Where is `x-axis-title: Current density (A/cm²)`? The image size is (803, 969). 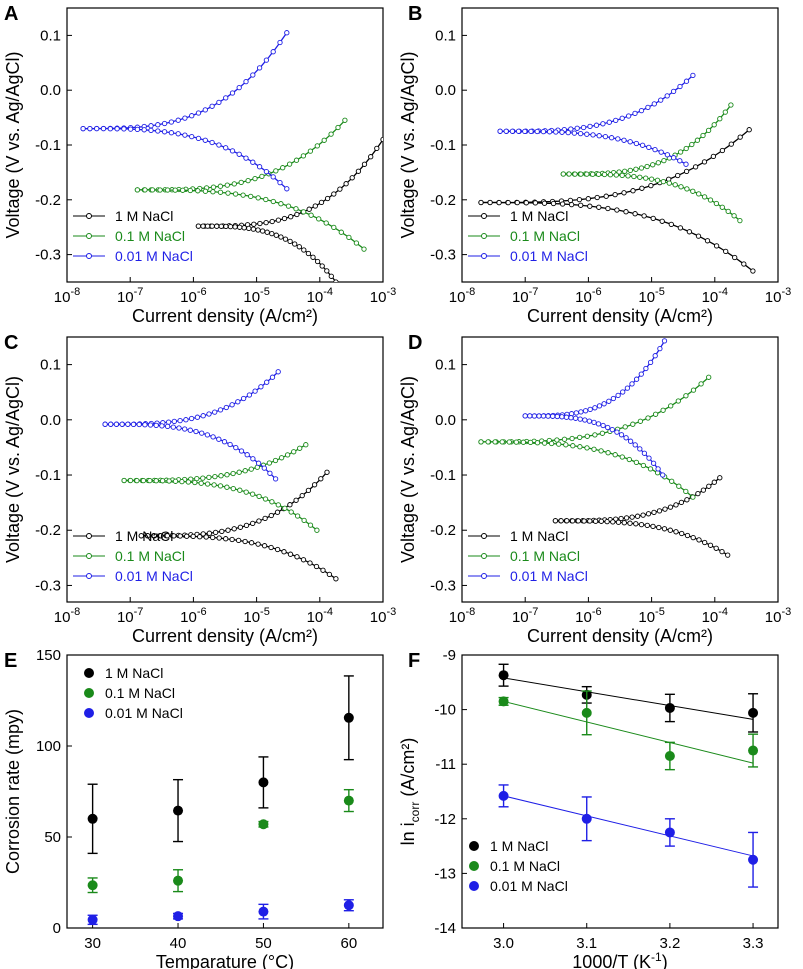
x-axis-title: Current density (A/cm²) is located at coordinates (225, 636).